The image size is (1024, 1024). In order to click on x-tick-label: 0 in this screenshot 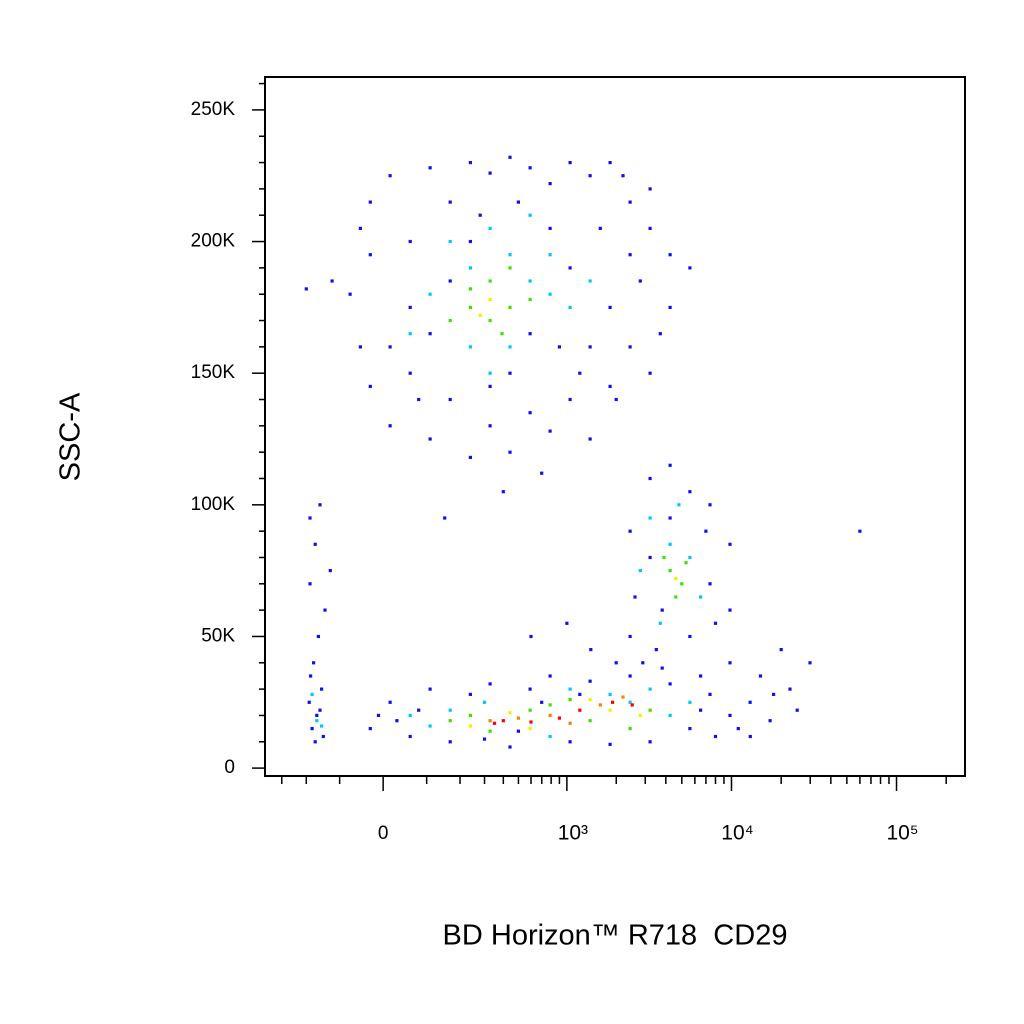, I will do `click(383, 833)`.